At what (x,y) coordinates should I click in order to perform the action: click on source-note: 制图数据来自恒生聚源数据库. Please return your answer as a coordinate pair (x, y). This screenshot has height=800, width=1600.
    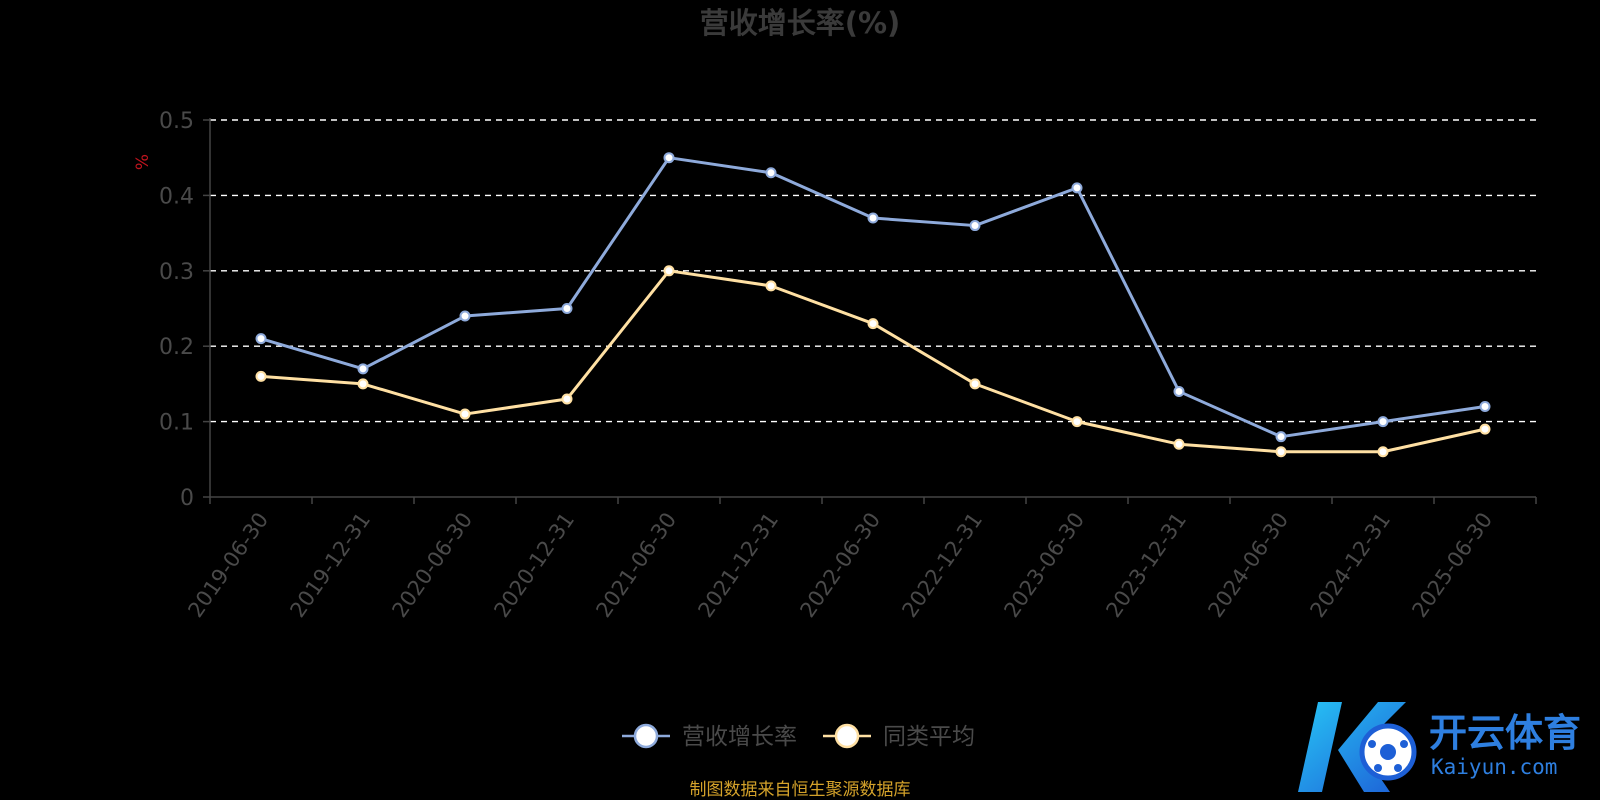
    Looking at the image, I should click on (800, 790).